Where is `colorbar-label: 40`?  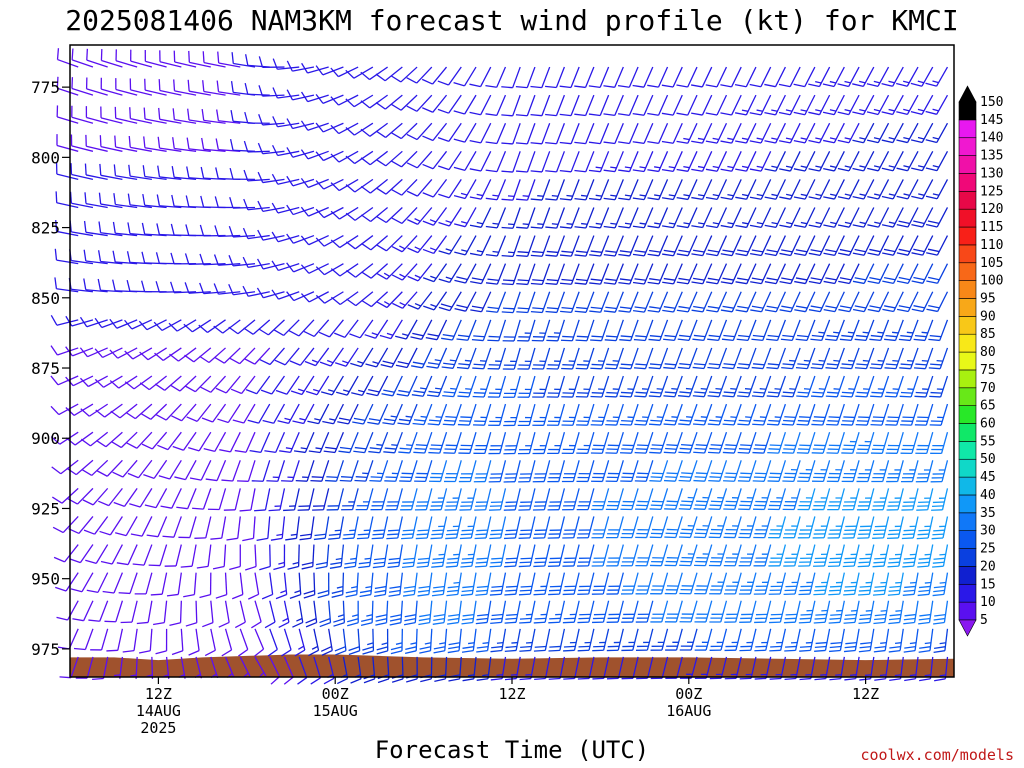 colorbar-label: 40 is located at coordinates (988, 495).